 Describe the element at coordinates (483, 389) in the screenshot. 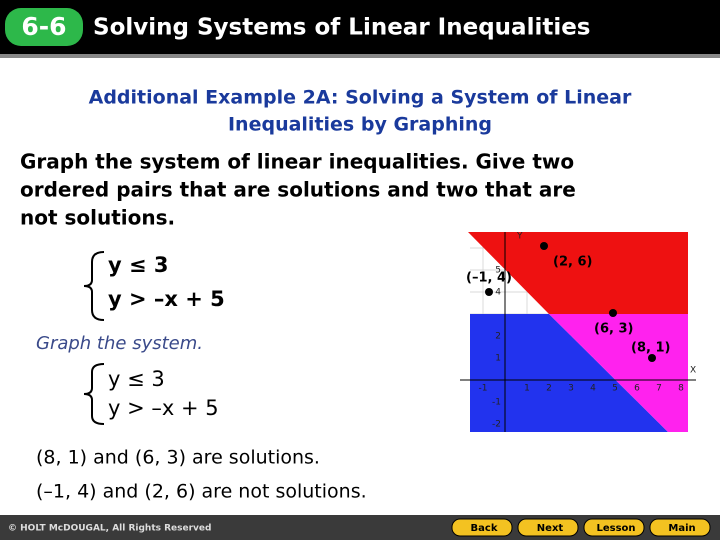

I see `x-tick-label: -1` at that location.